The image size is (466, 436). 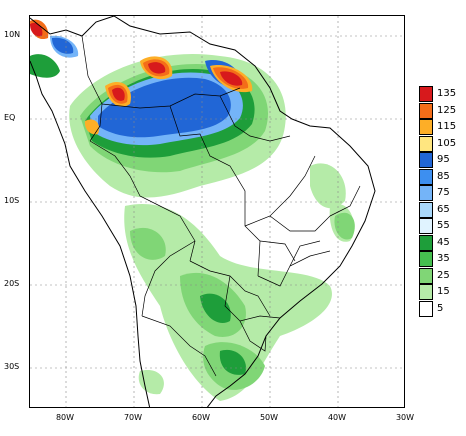 I want to click on legend-label: 125, so click(x=447, y=110).